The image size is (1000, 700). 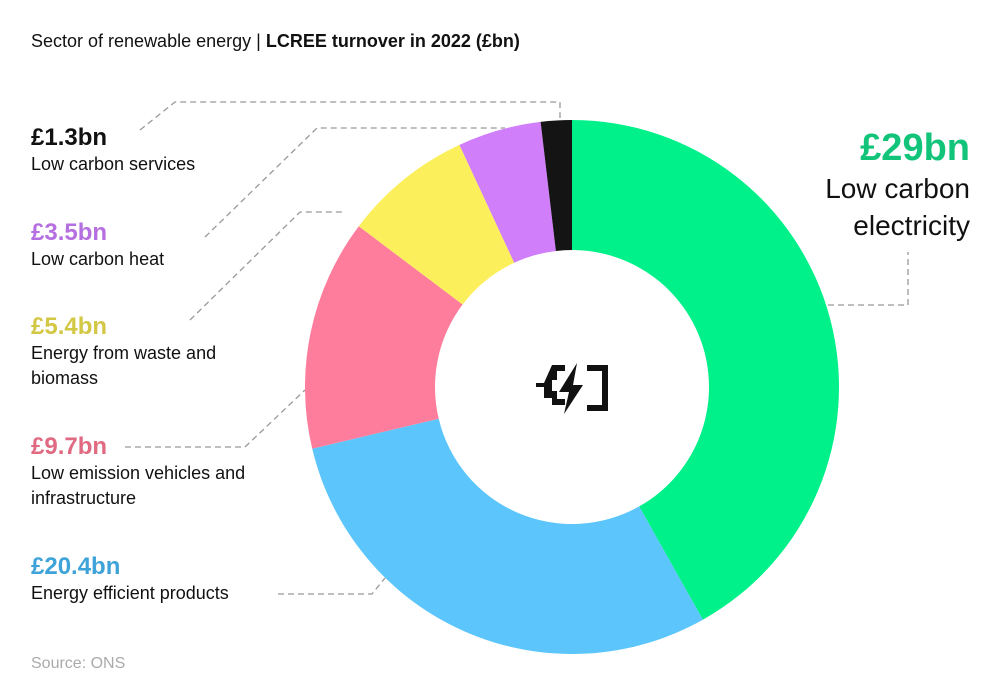 I want to click on slice-low-carbon-services, so click(x=556, y=185).